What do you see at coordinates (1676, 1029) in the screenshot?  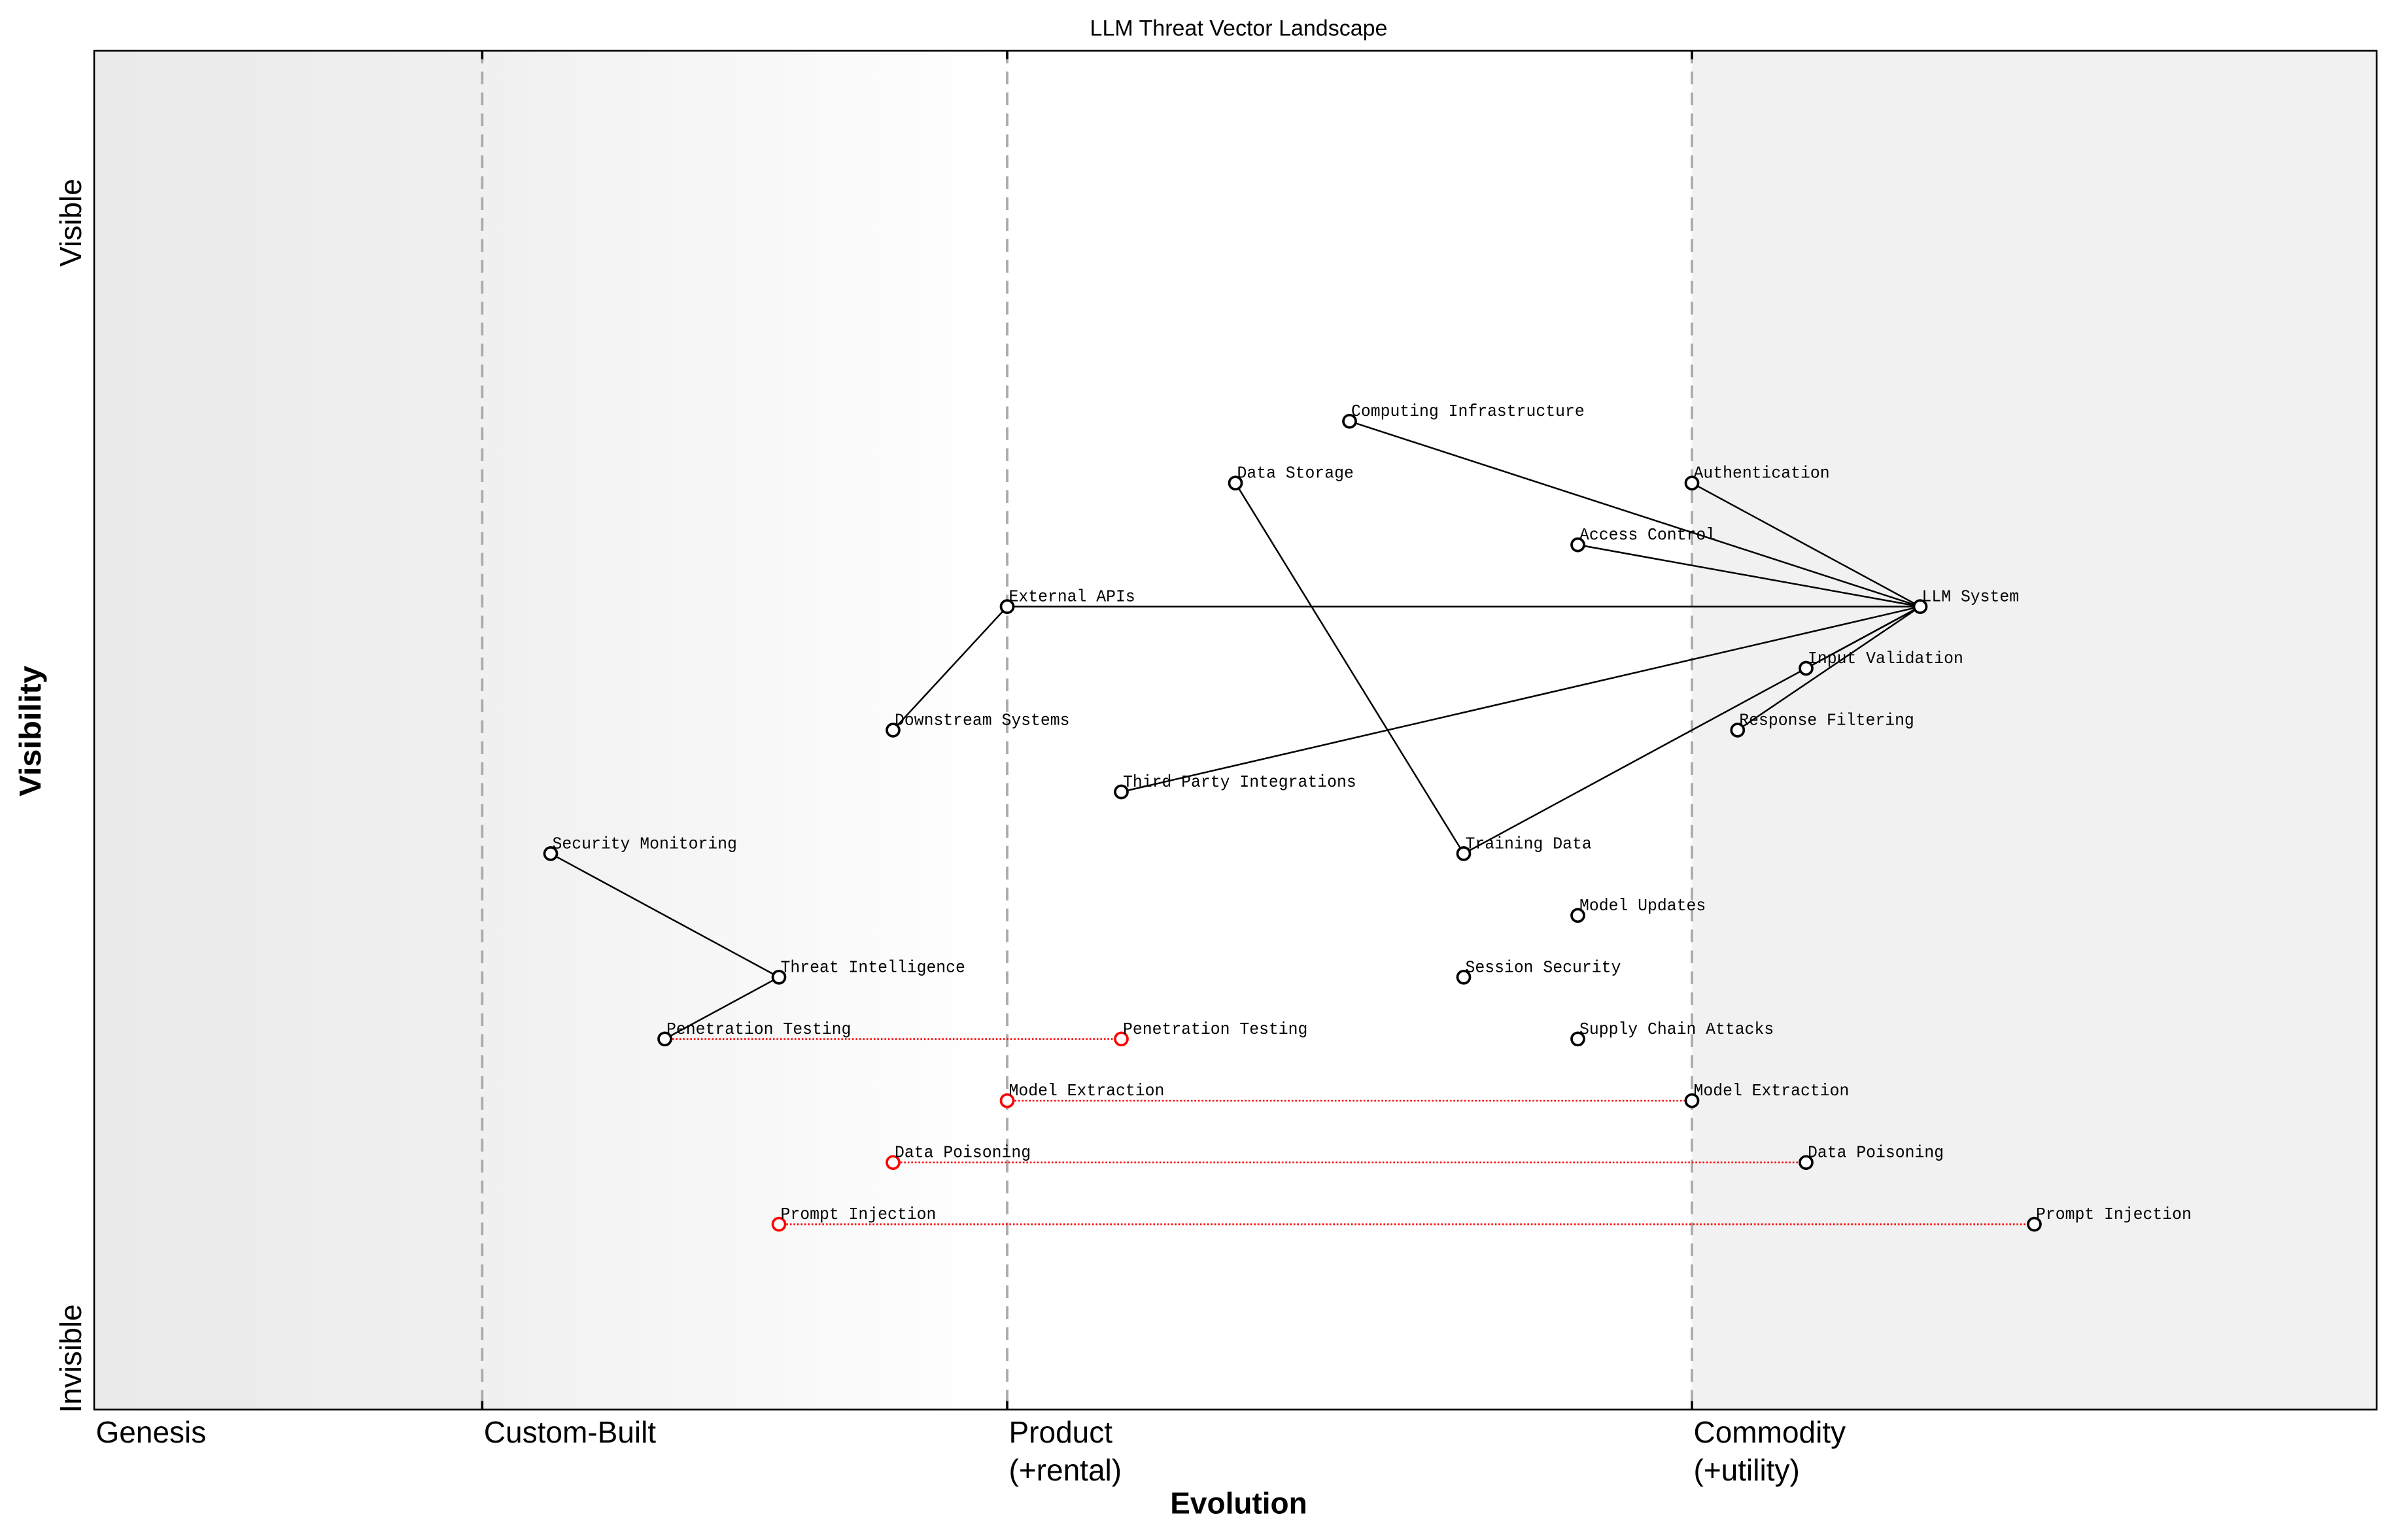 I see `svg-text: Supply Chain Attacks` at bounding box center [1676, 1029].